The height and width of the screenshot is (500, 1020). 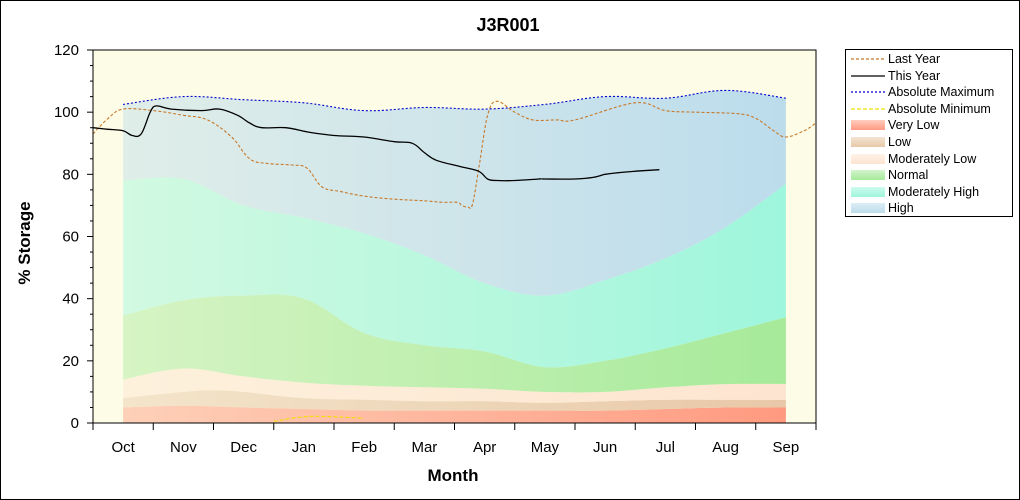 What do you see at coordinates (901, 208) in the screenshot?
I see `legend-label: High` at bounding box center [901, 208].